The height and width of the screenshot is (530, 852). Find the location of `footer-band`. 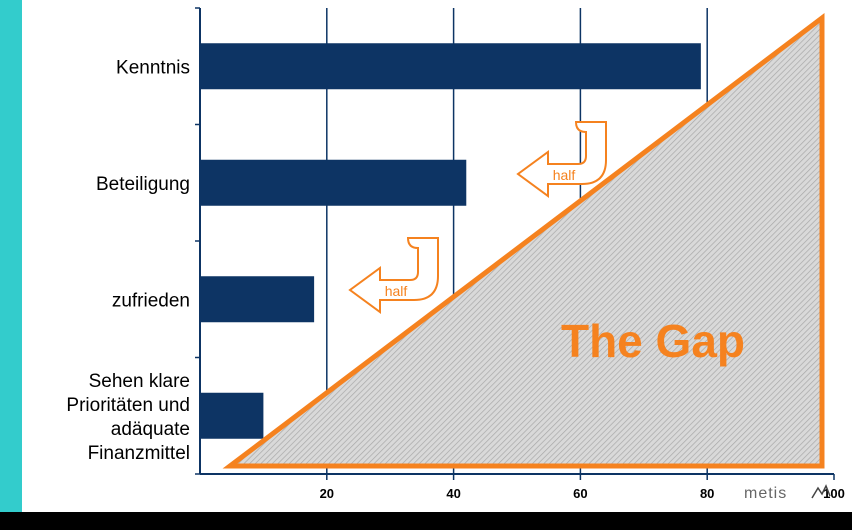

footer-band is located at coordinates (426, 521).